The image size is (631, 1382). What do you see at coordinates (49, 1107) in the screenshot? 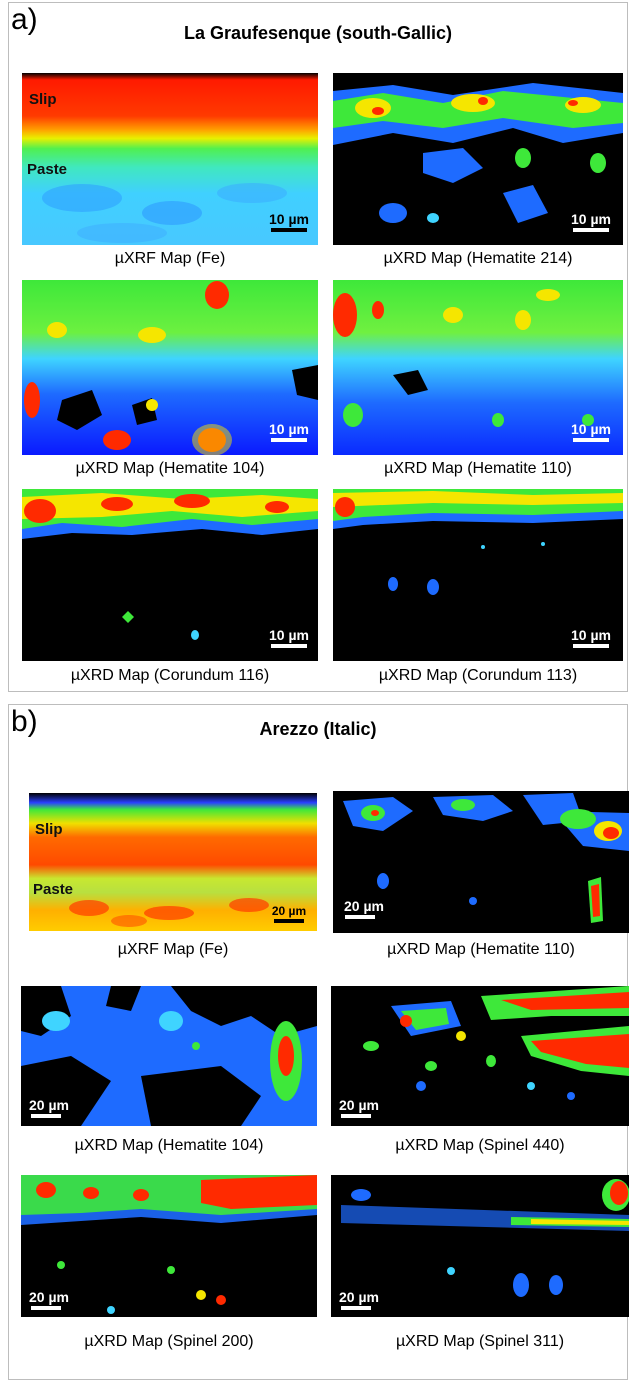
I see `scale-bar-b3: 20 µm` at bounding box center [49, 1107].